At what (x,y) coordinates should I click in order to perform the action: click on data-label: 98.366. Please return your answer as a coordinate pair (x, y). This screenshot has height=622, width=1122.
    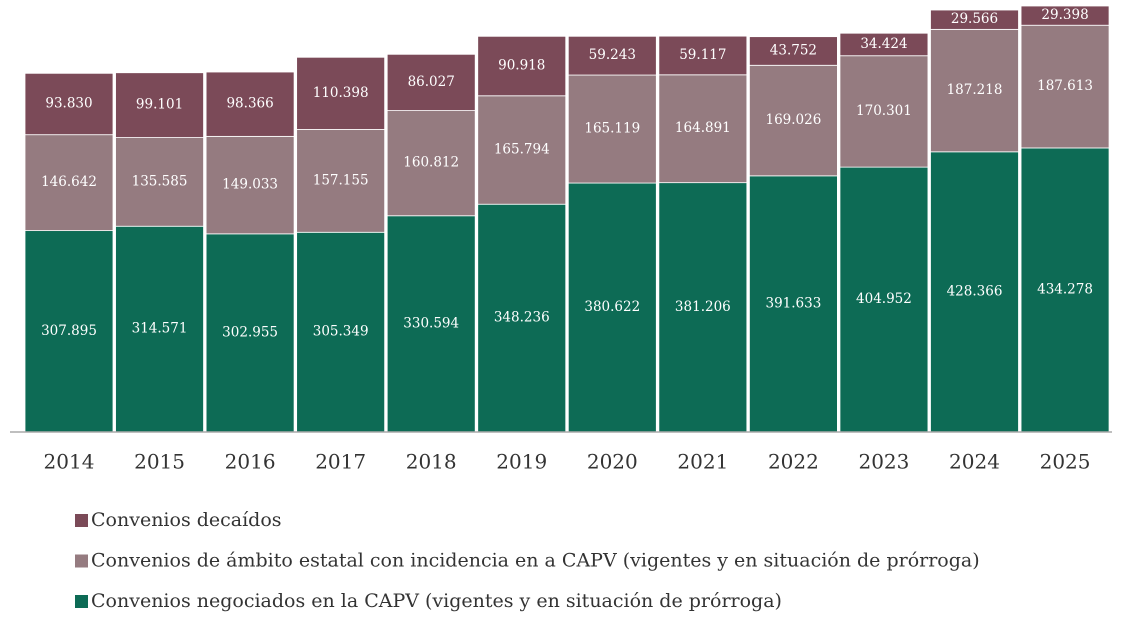
    Looking at the image, I should click on (249, 104).